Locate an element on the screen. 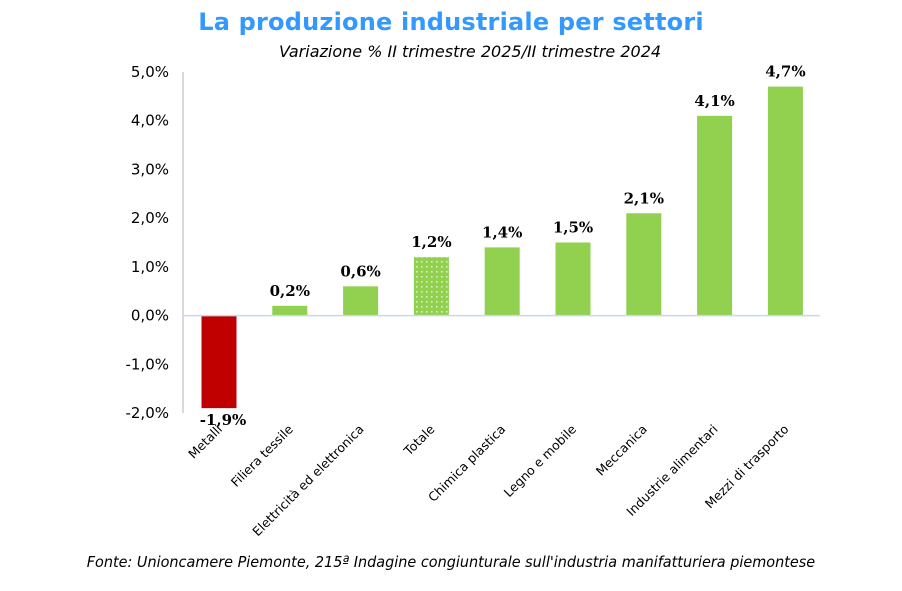 This screenshot has height=591, width=902. bar-elettricit-ed-elettronica is located at coordinates (361, 301).